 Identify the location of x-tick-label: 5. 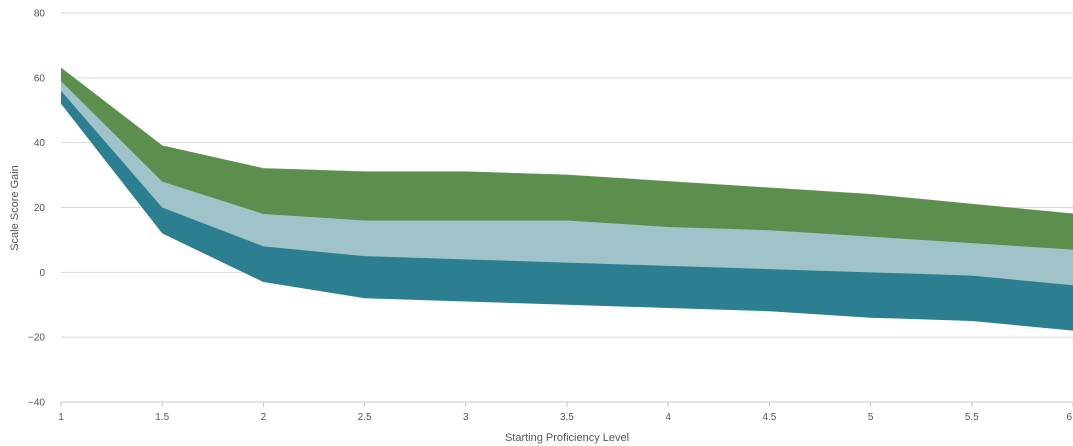
(871, 417).